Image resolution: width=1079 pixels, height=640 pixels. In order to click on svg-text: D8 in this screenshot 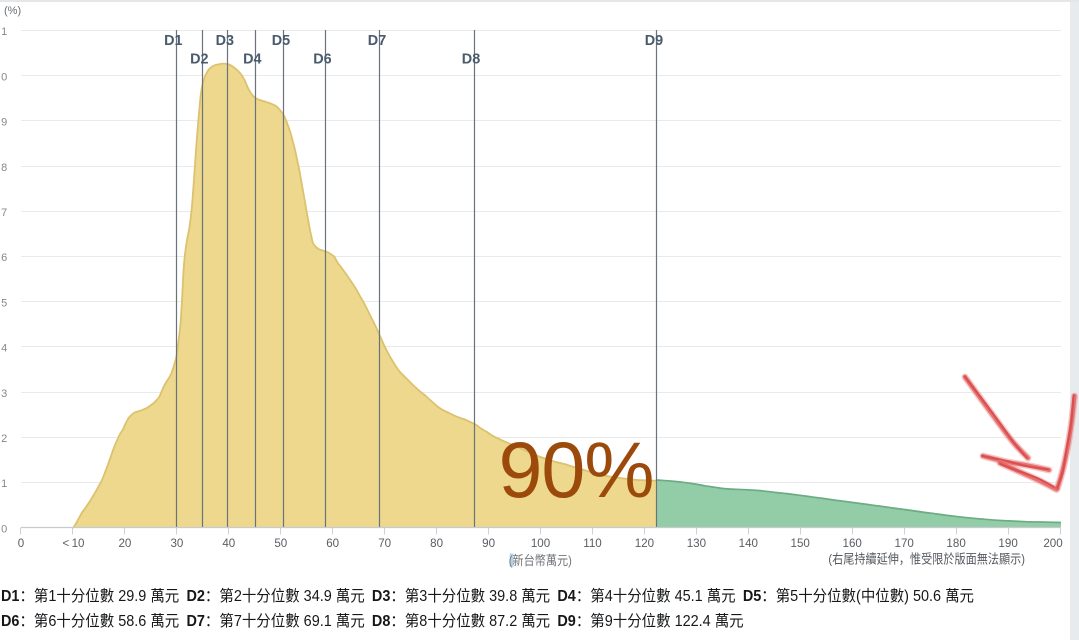, I will do `click(471, 60)`.